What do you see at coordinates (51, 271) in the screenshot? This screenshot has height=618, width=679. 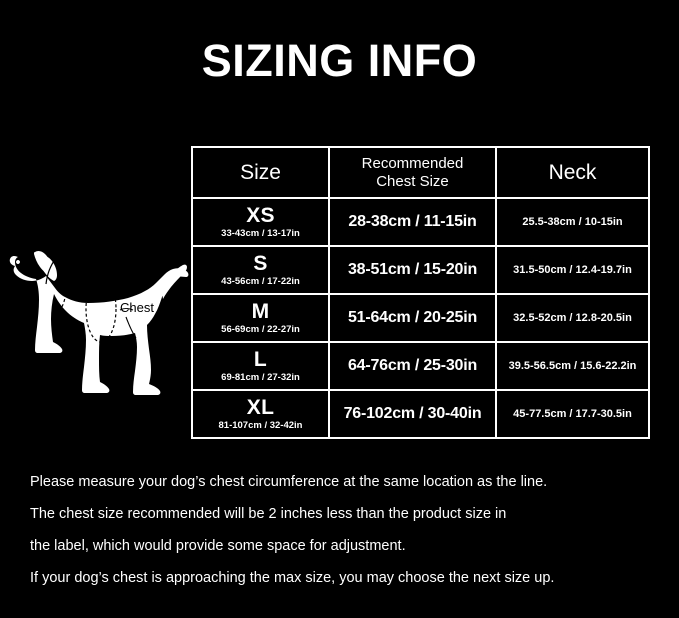 I see `neck-measurement-line-back` at bounding box center [51, 271].